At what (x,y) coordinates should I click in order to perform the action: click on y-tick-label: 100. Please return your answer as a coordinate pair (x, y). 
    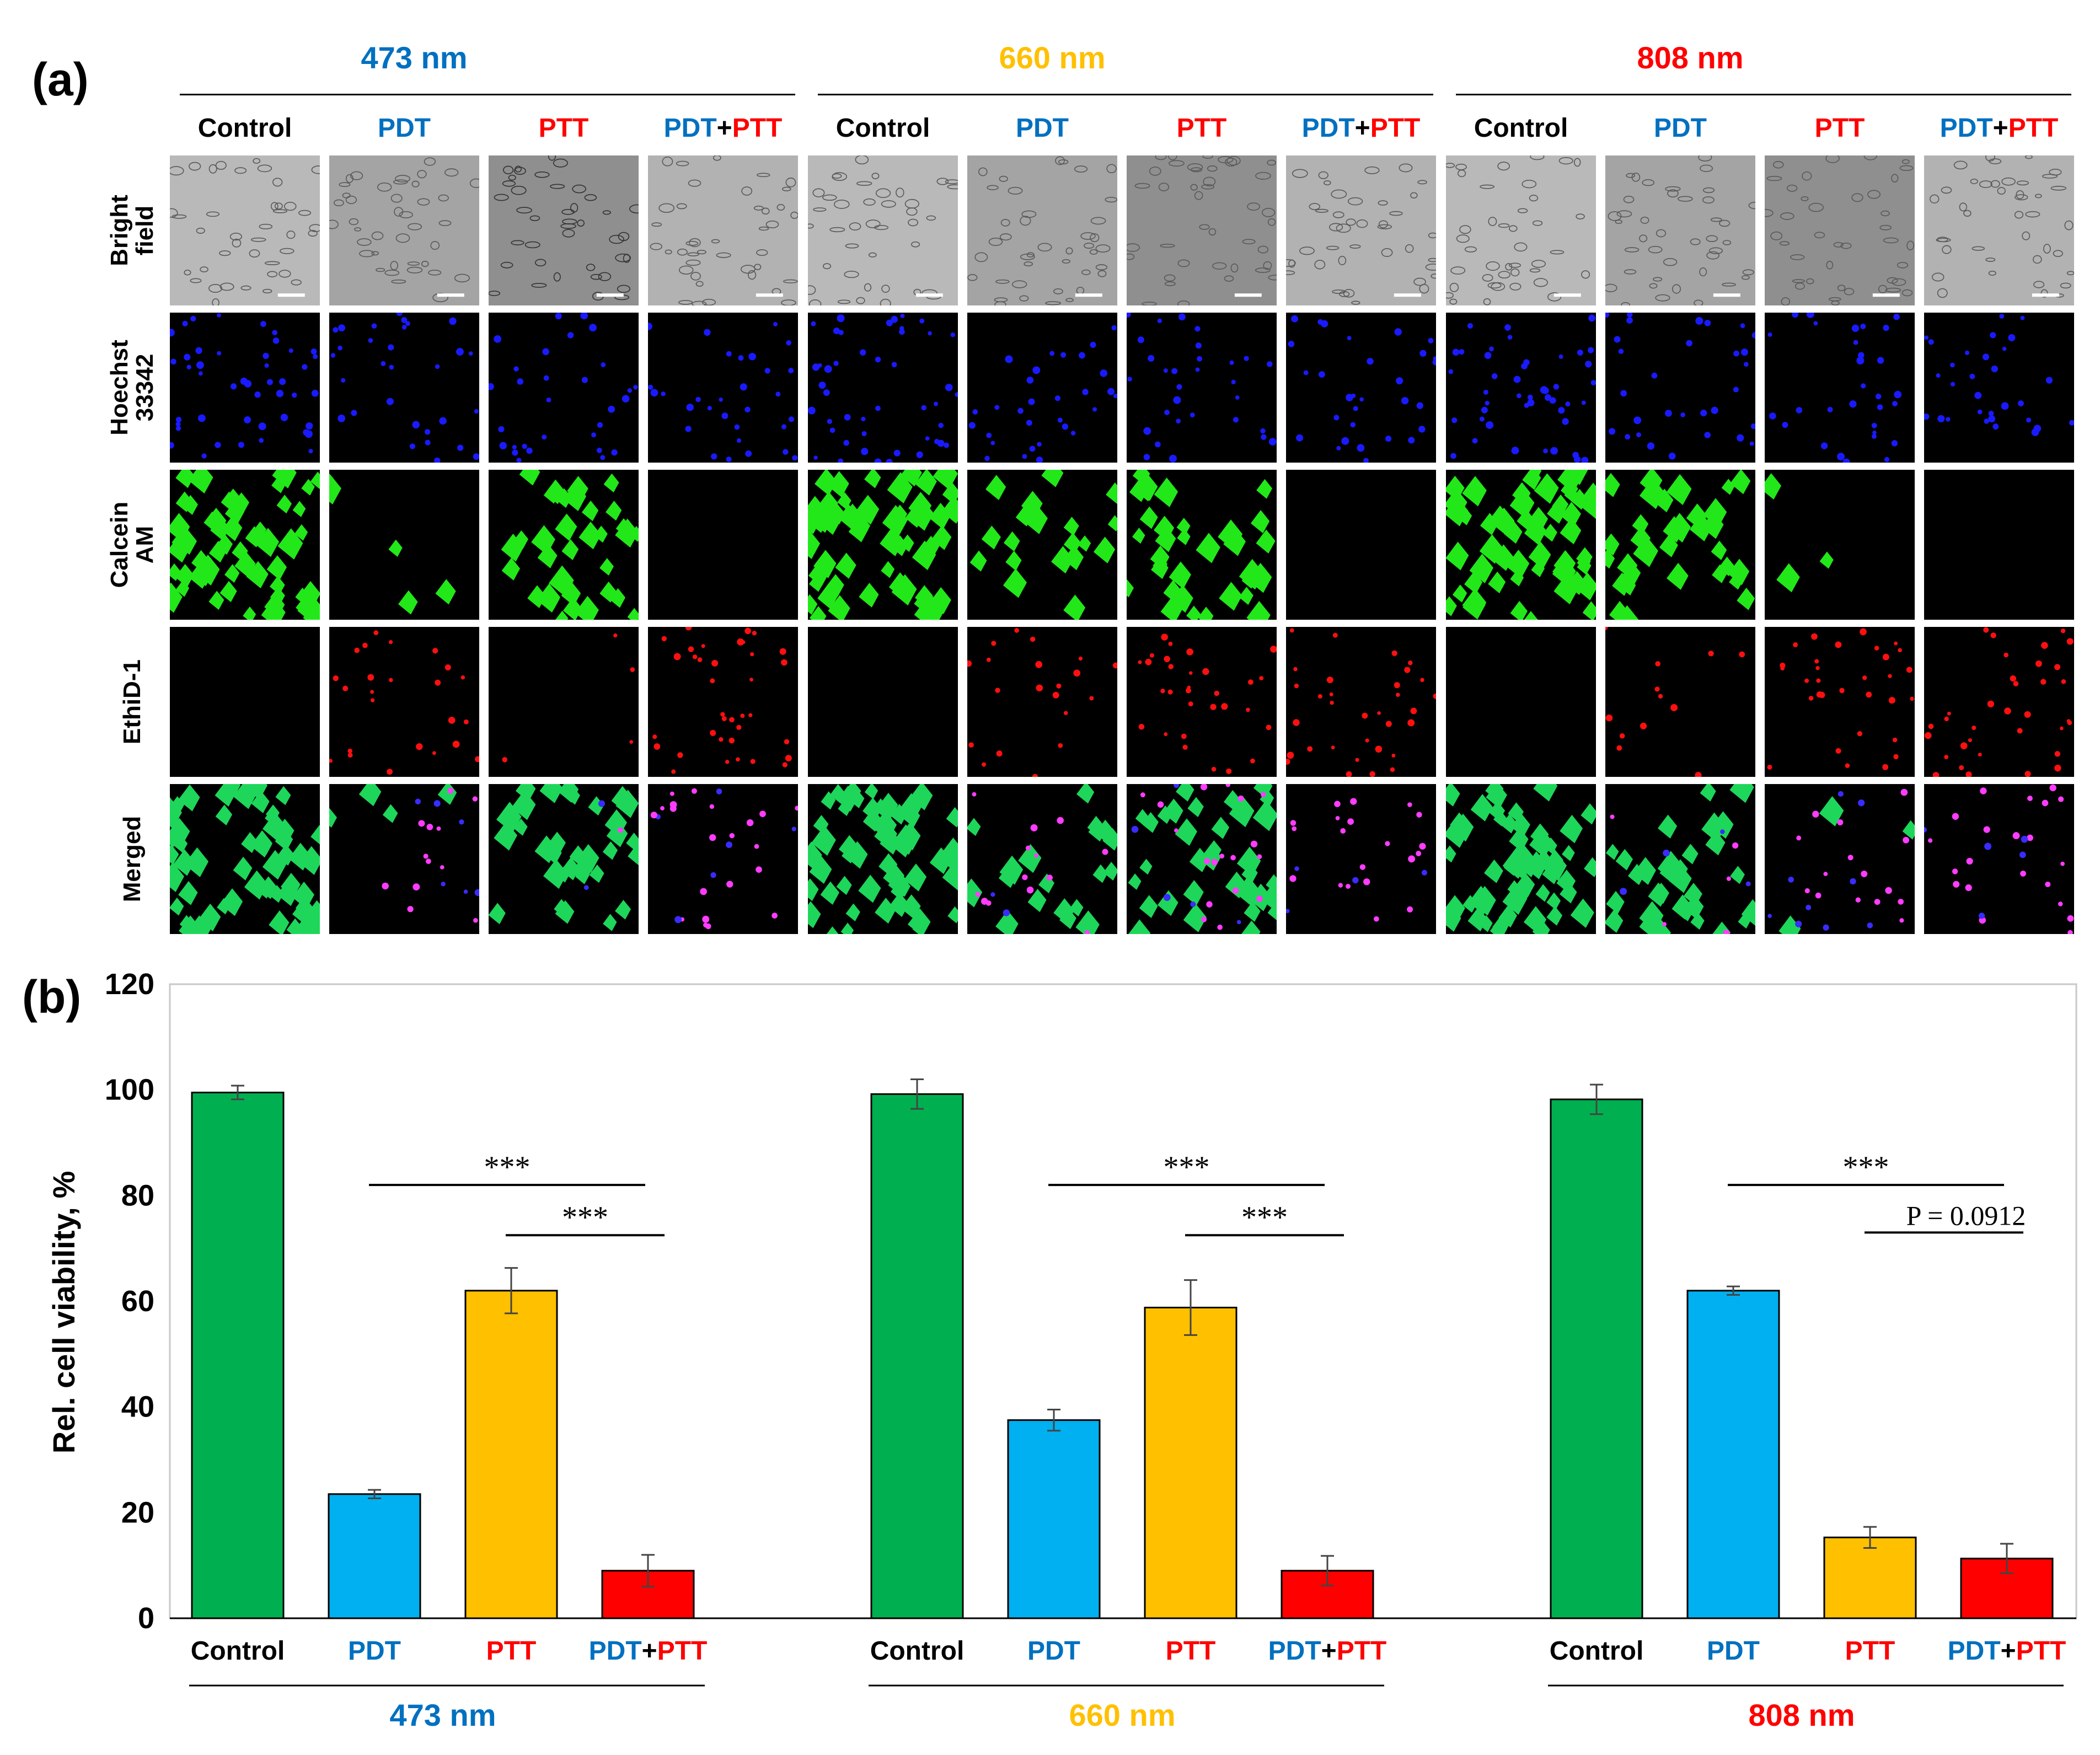
    Looking at the image, I should click on (129, 1090).